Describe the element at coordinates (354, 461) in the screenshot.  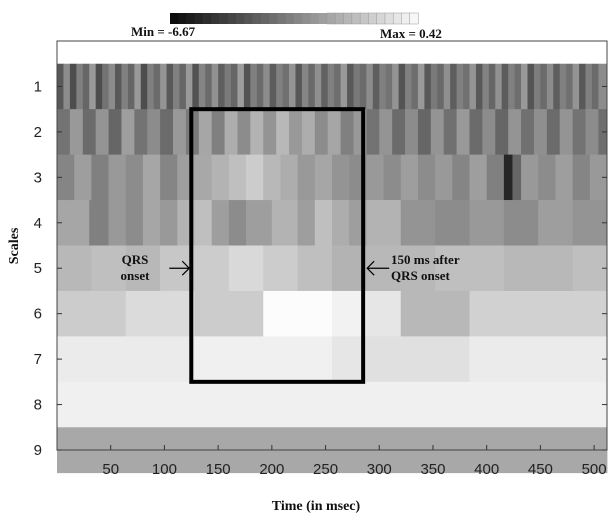
I see `x-tick-labels: 50 100 150 200 250 300 350 400 450 500` at that location.